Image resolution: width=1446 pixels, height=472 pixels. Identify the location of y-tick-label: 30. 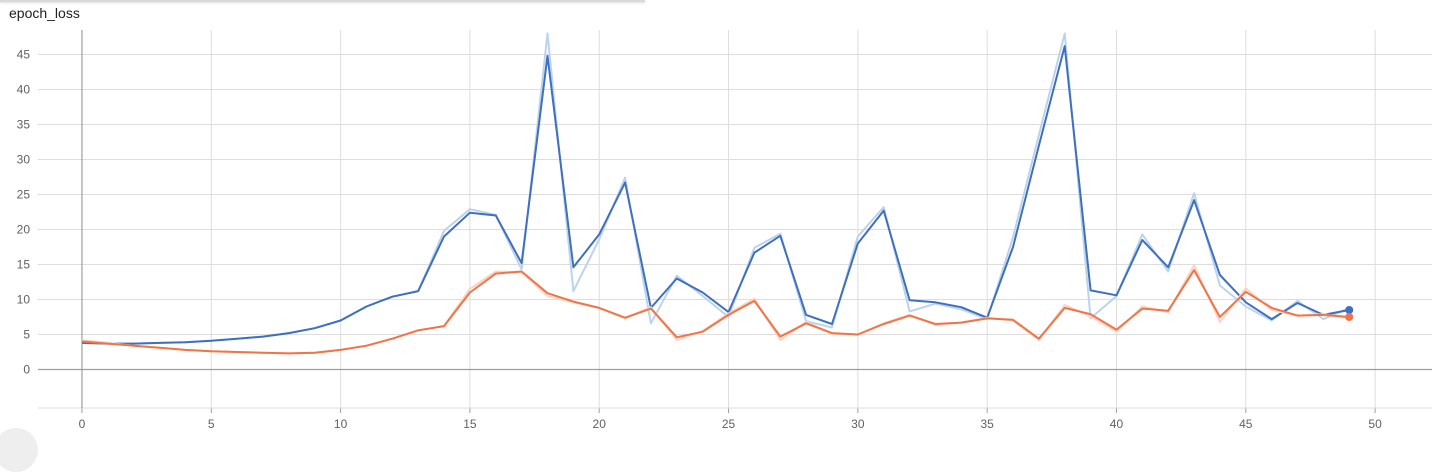
(24, 160).